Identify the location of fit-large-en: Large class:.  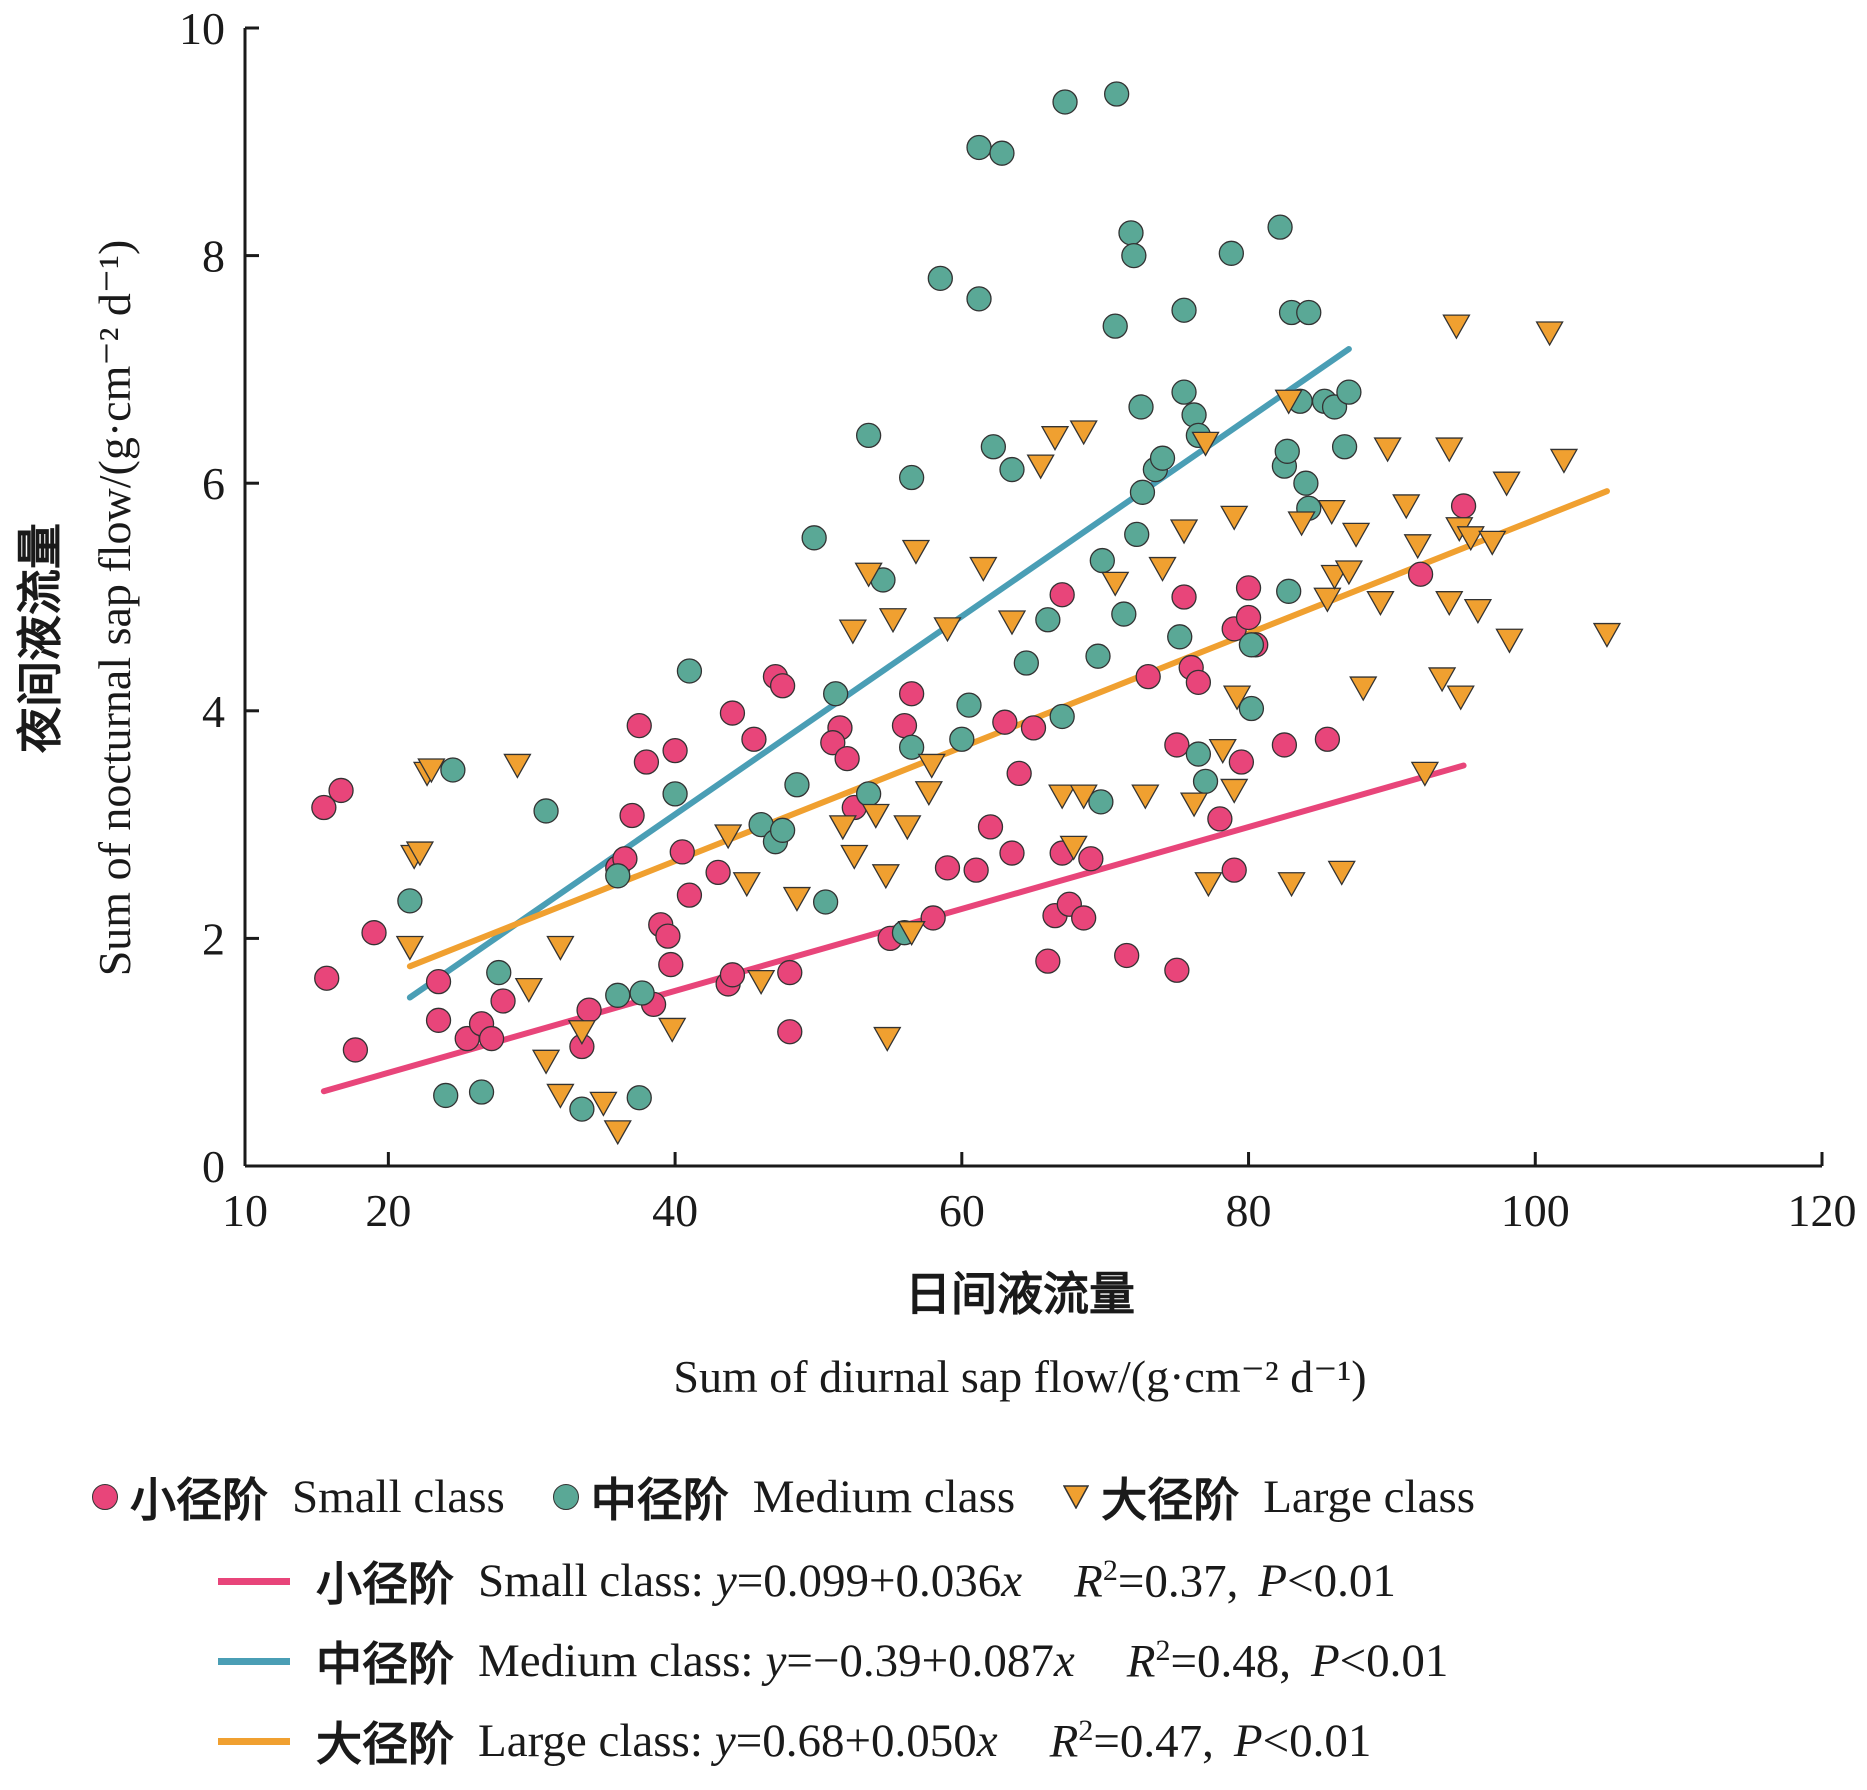
(590, 1741).